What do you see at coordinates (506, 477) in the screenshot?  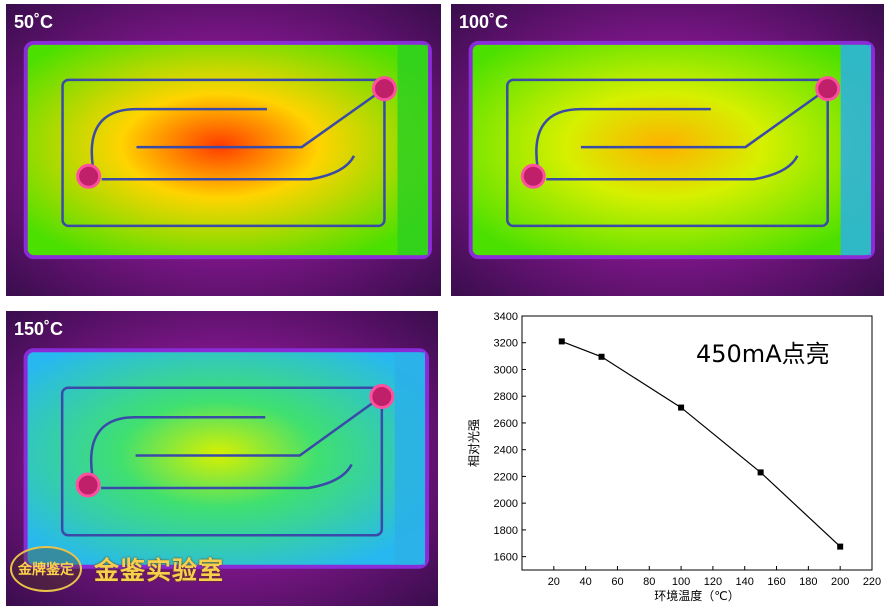 I see `y-tick-label: 2200` at bounding box center [506, 477].